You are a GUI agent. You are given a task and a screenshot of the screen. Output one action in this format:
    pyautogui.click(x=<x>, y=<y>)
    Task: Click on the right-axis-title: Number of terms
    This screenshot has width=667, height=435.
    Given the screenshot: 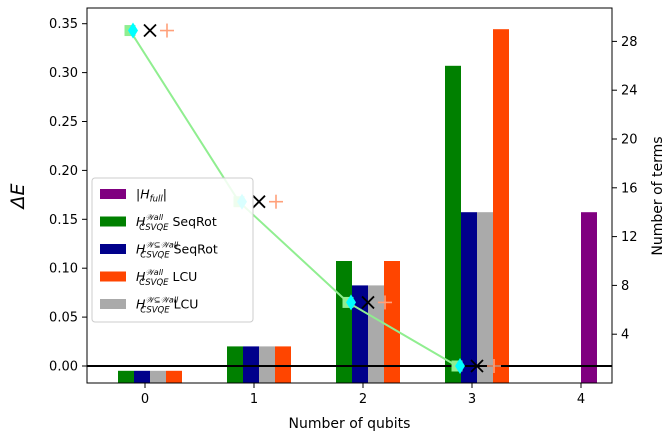 What is the action you would take?
    pyautogui.click(x=658, y=195)
    